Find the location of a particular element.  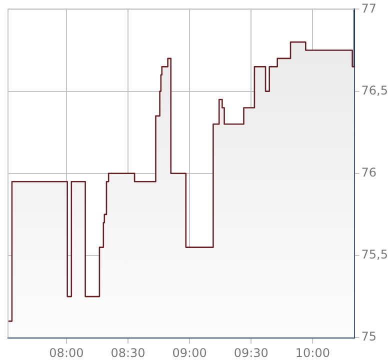

y-tick-label: 75 is located at coordinates (369, 337).